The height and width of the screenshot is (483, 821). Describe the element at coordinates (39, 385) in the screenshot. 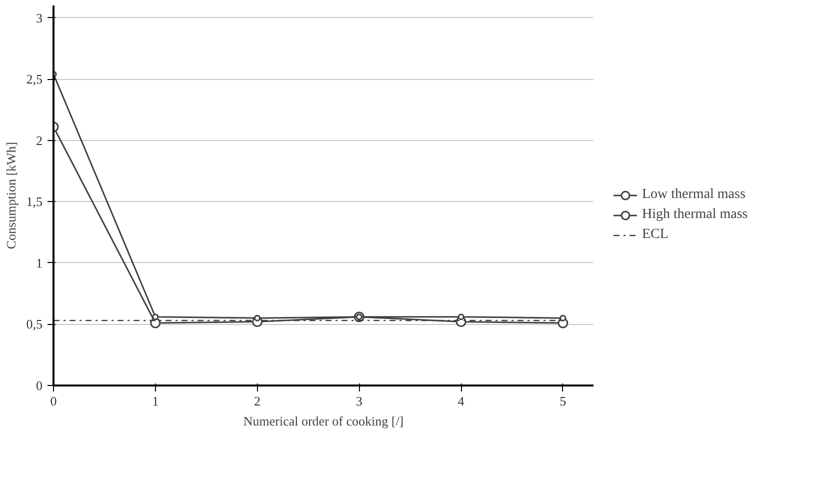

I see `y-tick-label: 0` at that location.